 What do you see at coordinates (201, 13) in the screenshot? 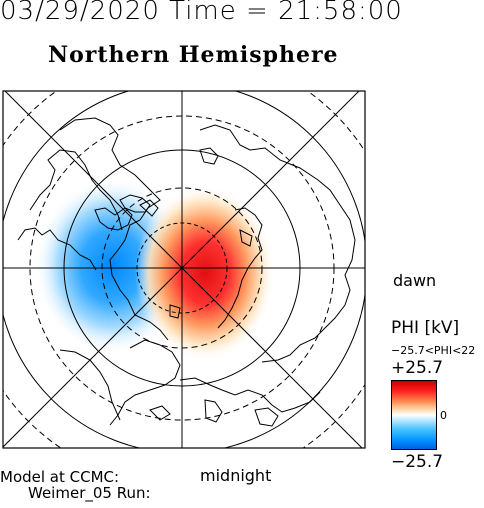
I see `date-time-header: 03/29/2020 Time = 21:58:00` at bounding box center [201, 13].